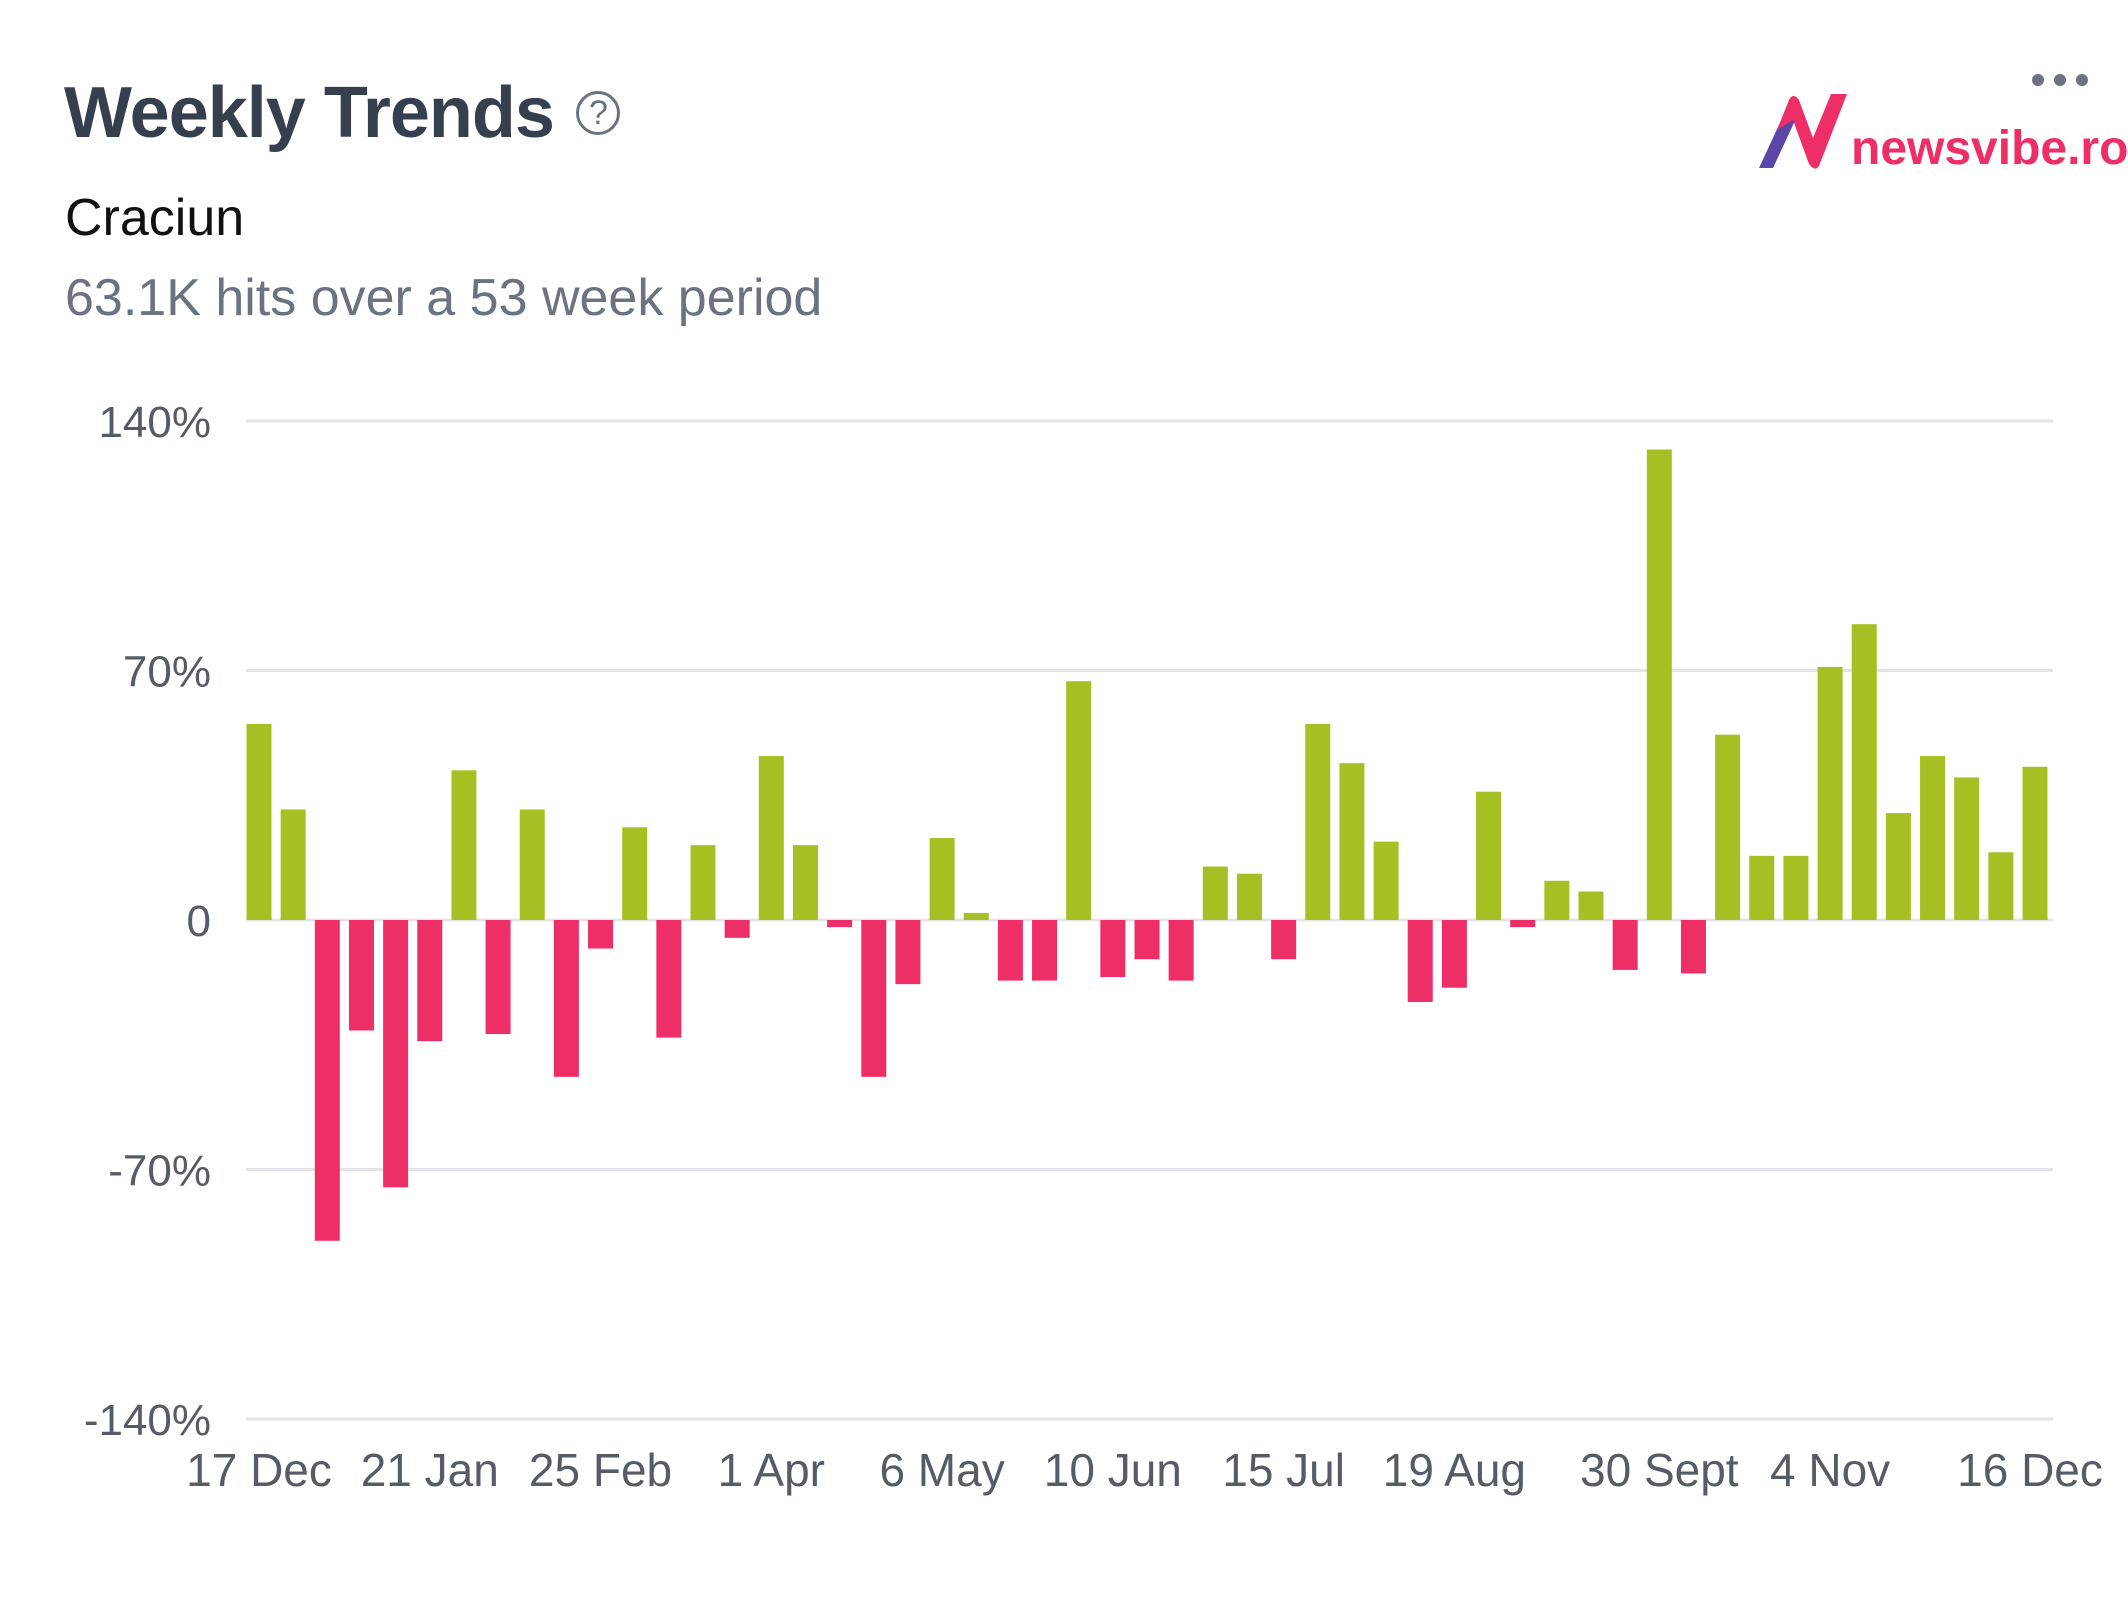 The width and height of the screenshot is (2128, 1616). What do you see at coordinates (444, 298) in the screenshot?
I see `hits-summary: 63.1K hits over a 53 week period` at bounding box center [444, 298].